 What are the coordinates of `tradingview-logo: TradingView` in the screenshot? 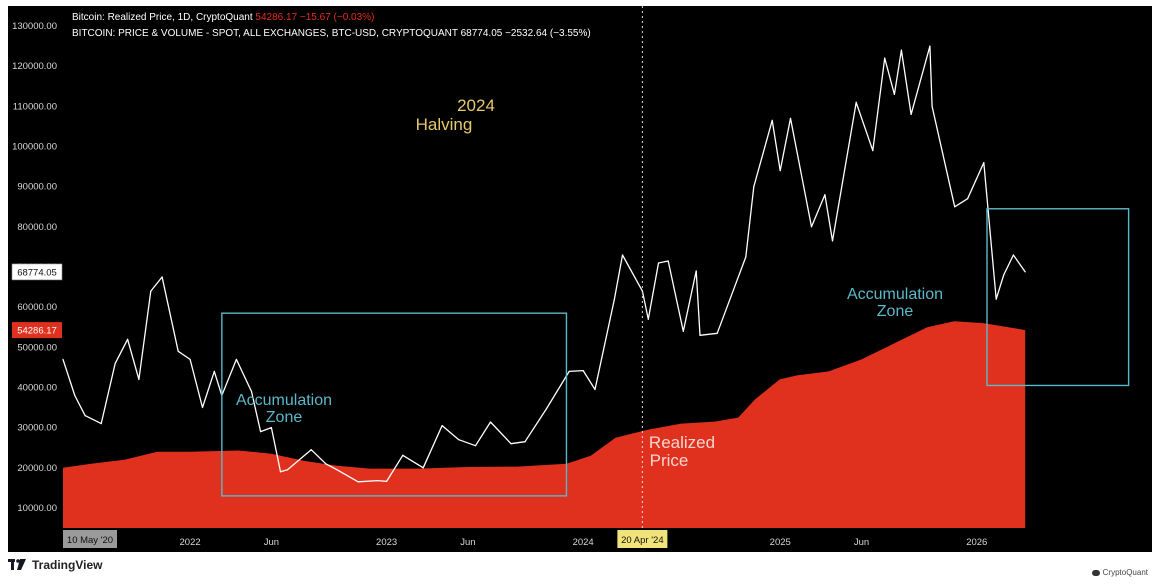 It's located at (55, 565).